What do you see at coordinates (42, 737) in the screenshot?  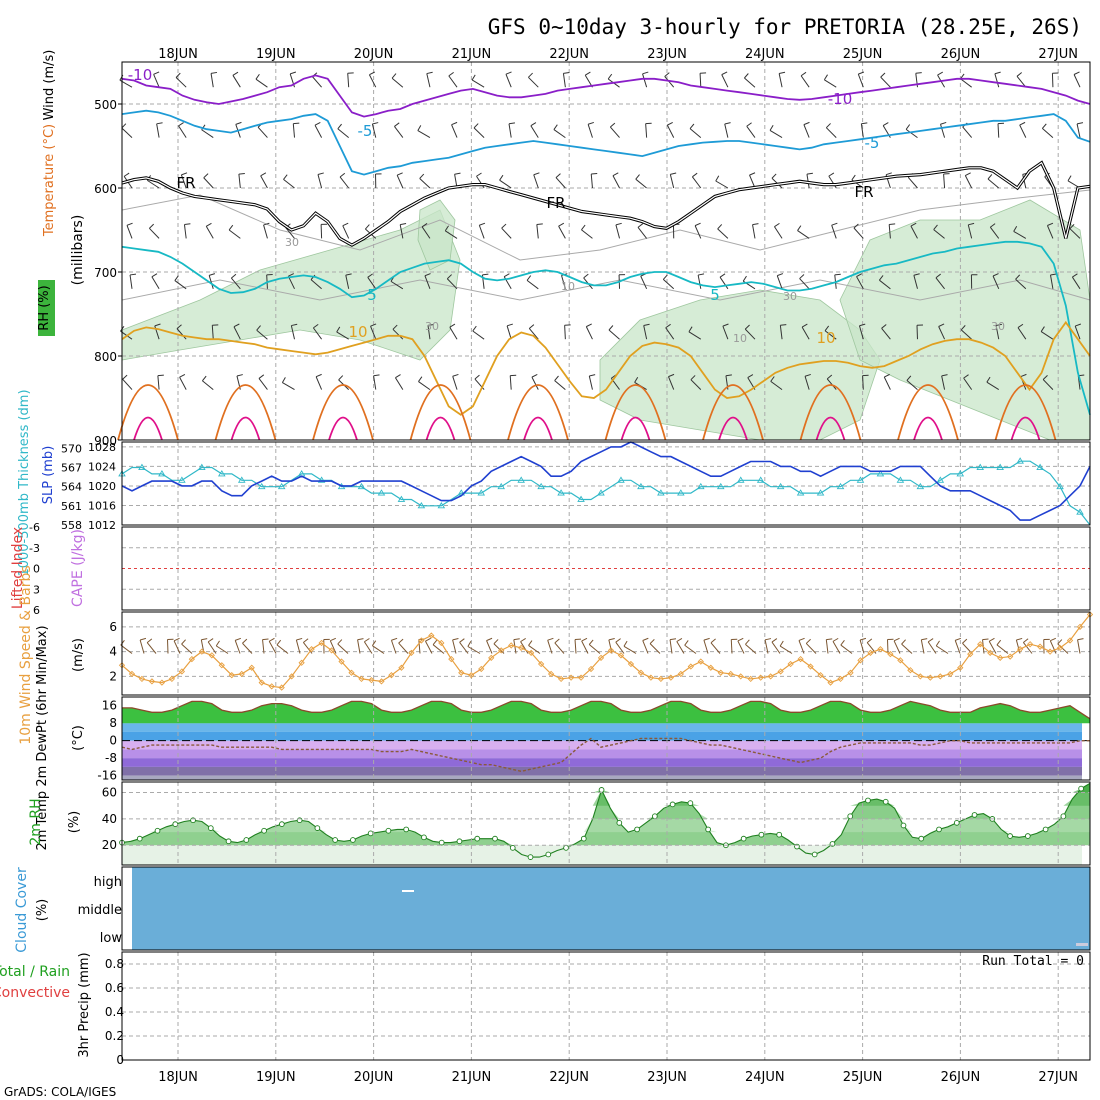 I see `temperature-axis-label-2m: 2m Temp 2m DewPt (6hr Min/Max)` at bounding box center [42, 737].